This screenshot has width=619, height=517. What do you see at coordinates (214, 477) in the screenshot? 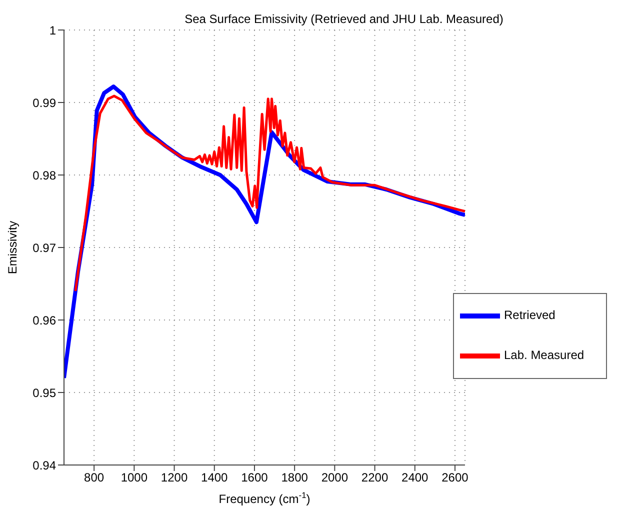
I see `x-tick-label: 1400` at bounding box center [214, 477].